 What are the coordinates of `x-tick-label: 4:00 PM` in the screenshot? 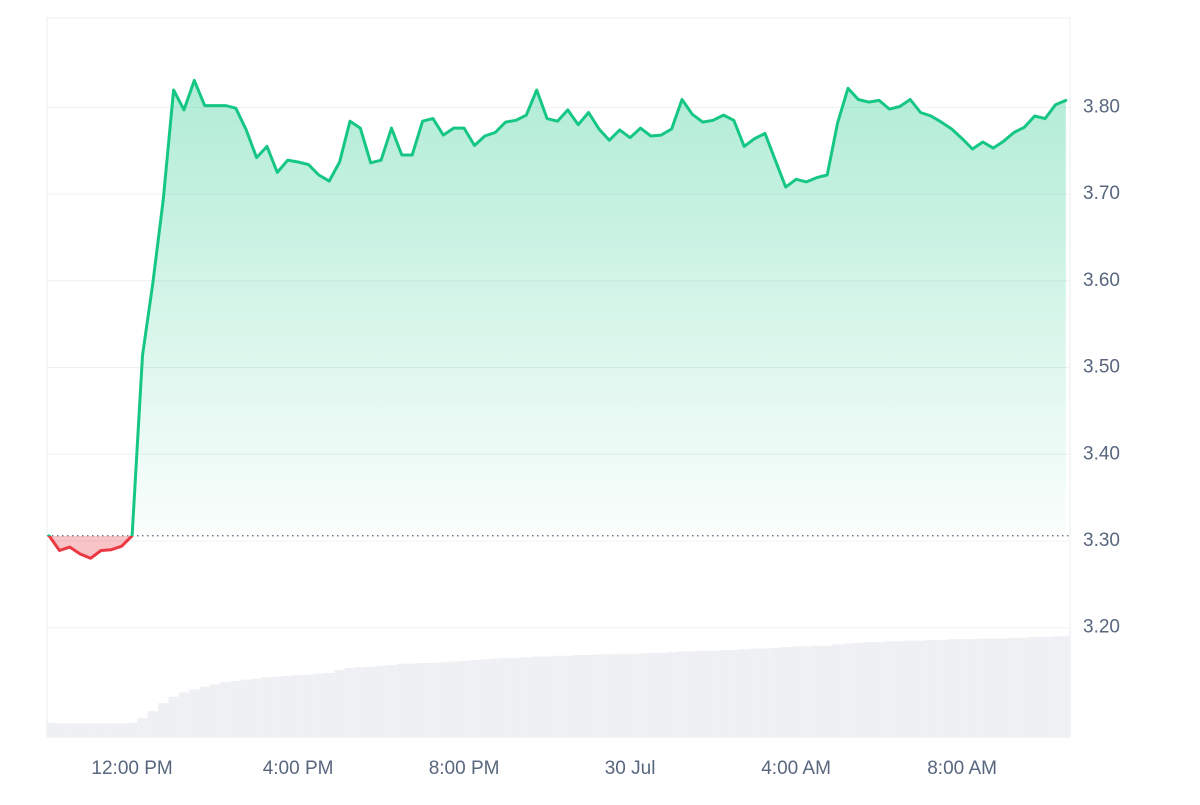 It's located at (298, 768).